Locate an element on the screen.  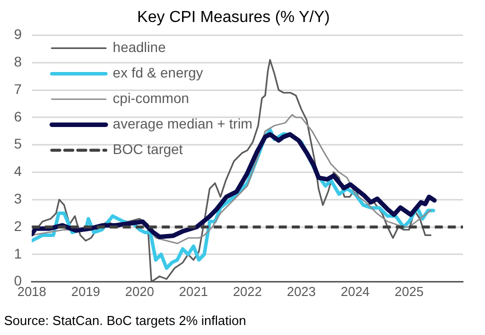
y-tick-label: 7 is located at coordinates (18, 88).